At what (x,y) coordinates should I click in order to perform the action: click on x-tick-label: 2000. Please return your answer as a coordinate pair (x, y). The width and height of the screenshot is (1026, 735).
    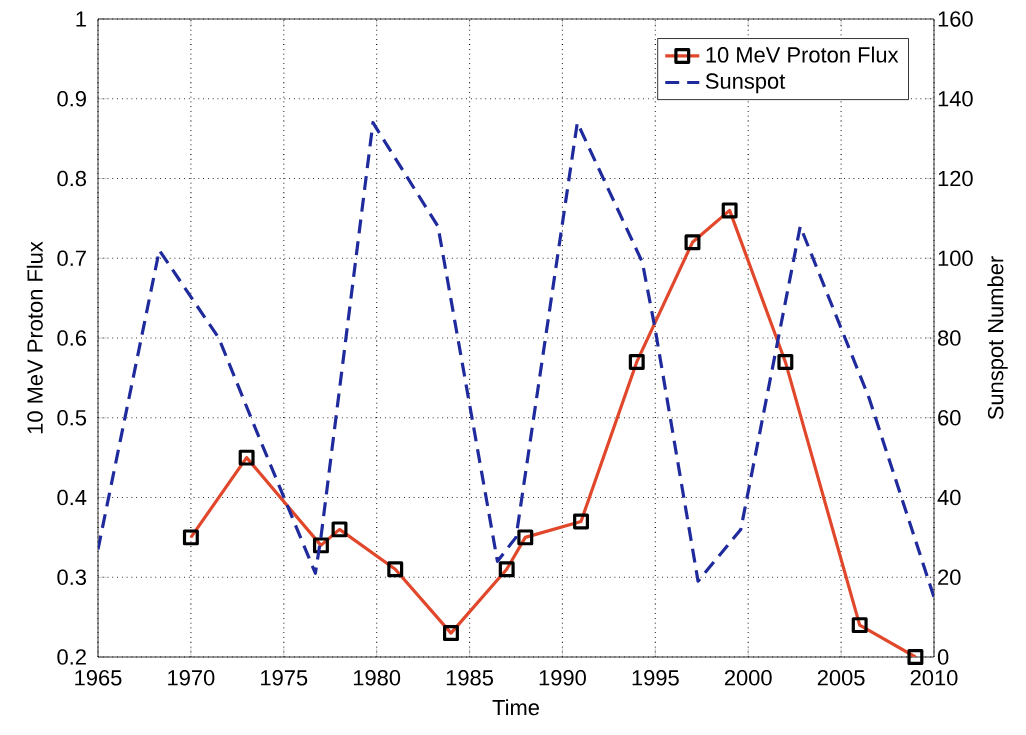
    Looking at the image, I should click on (748, 678).